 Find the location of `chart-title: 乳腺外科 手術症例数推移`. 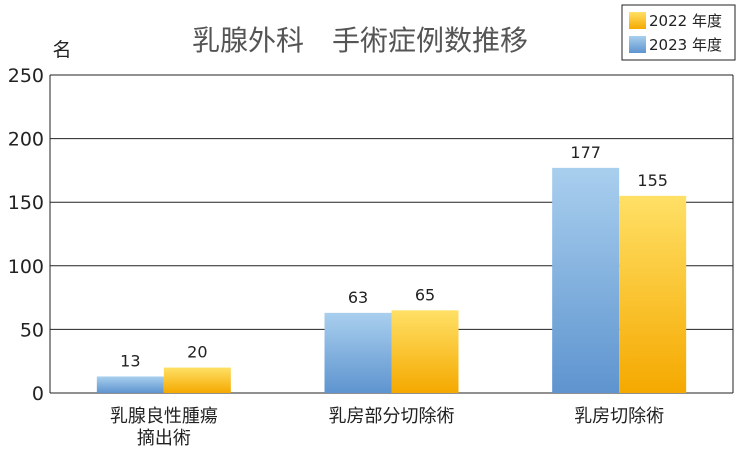

chart-title: 乳腺外科 手術症例数推移 is located at coordinates (360, 40).